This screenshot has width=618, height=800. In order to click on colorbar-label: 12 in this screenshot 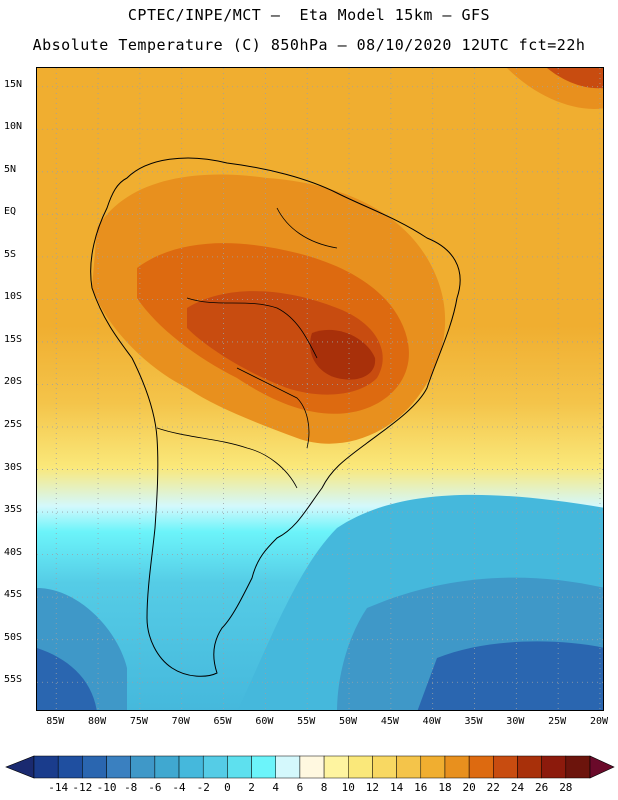, I will do `click(372, 787)`.